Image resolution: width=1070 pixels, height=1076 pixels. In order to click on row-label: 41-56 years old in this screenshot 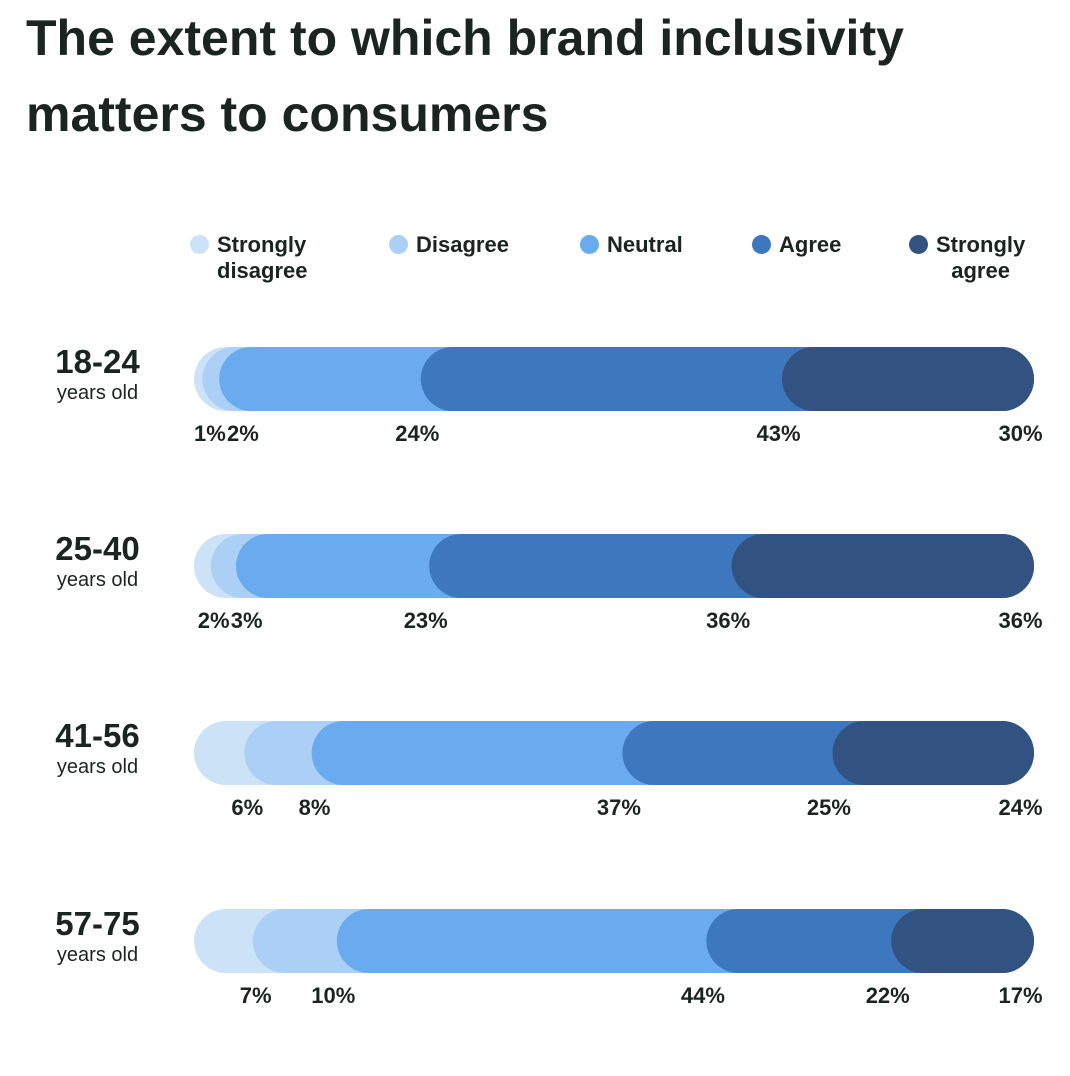, I will do `click(97, 748)`.